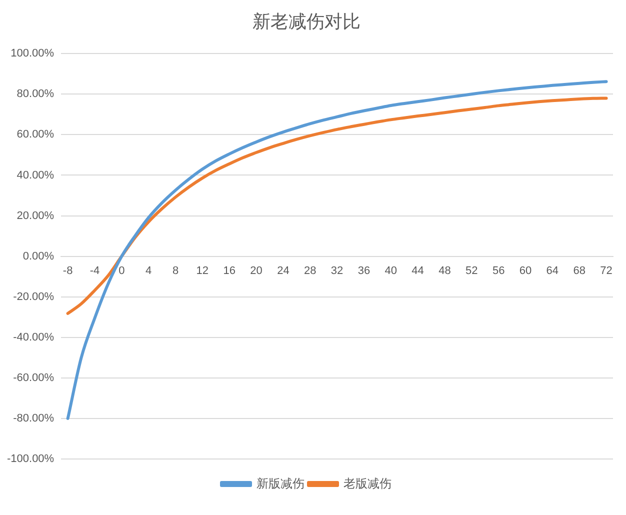  What do you see at coordinates (552, 270) in the screenshot?
I see `x-tick-label: 64` at bounding box center [552, 270].